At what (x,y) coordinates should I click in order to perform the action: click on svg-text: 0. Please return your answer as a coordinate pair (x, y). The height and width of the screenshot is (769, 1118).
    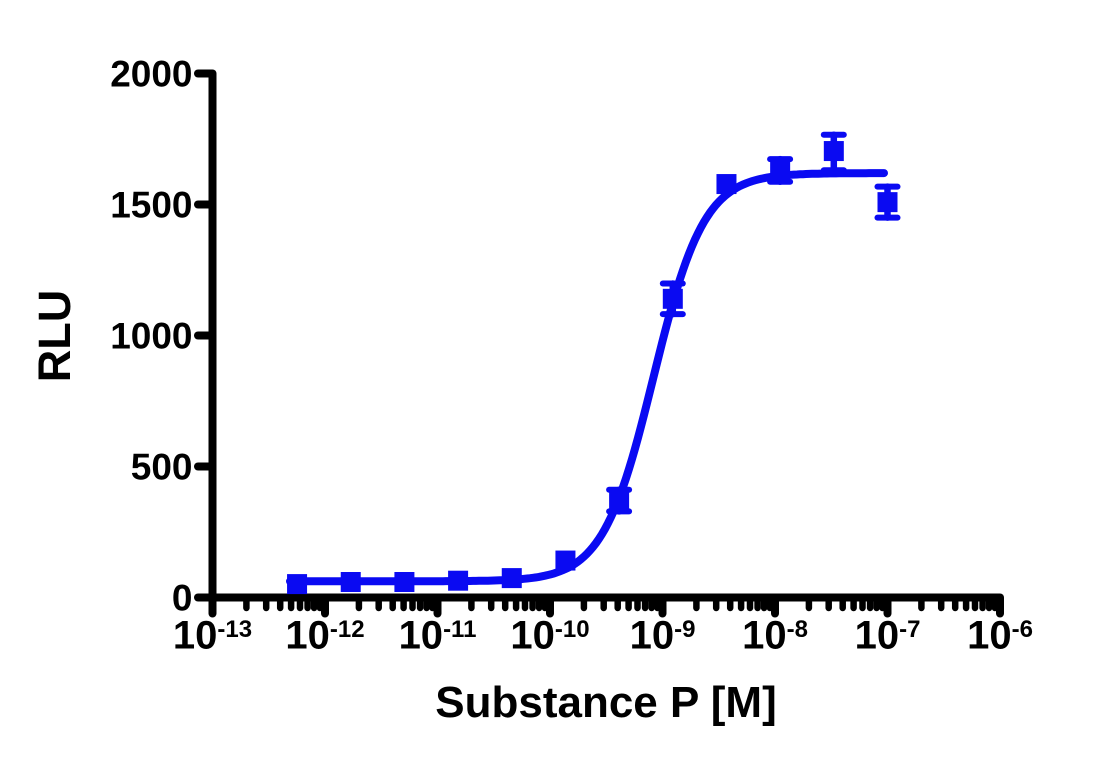
    Looking at the image, I should click on (182, 598).